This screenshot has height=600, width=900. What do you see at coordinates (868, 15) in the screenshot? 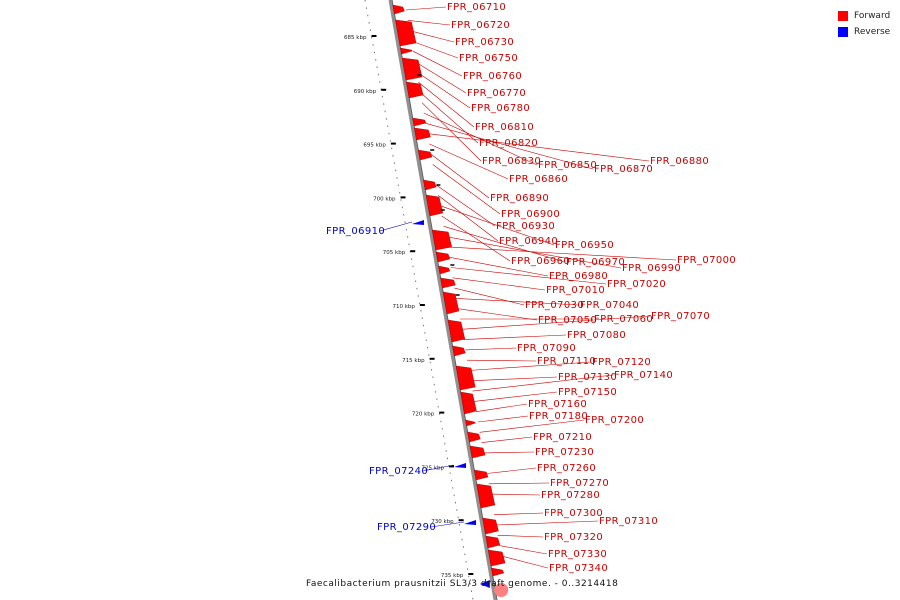
I see `legend-item-forward: Forward` at bounding box center [868, 15].